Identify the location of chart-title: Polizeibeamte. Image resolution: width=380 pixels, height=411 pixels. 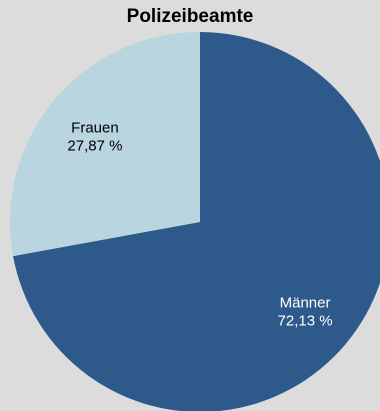
(190, 16).